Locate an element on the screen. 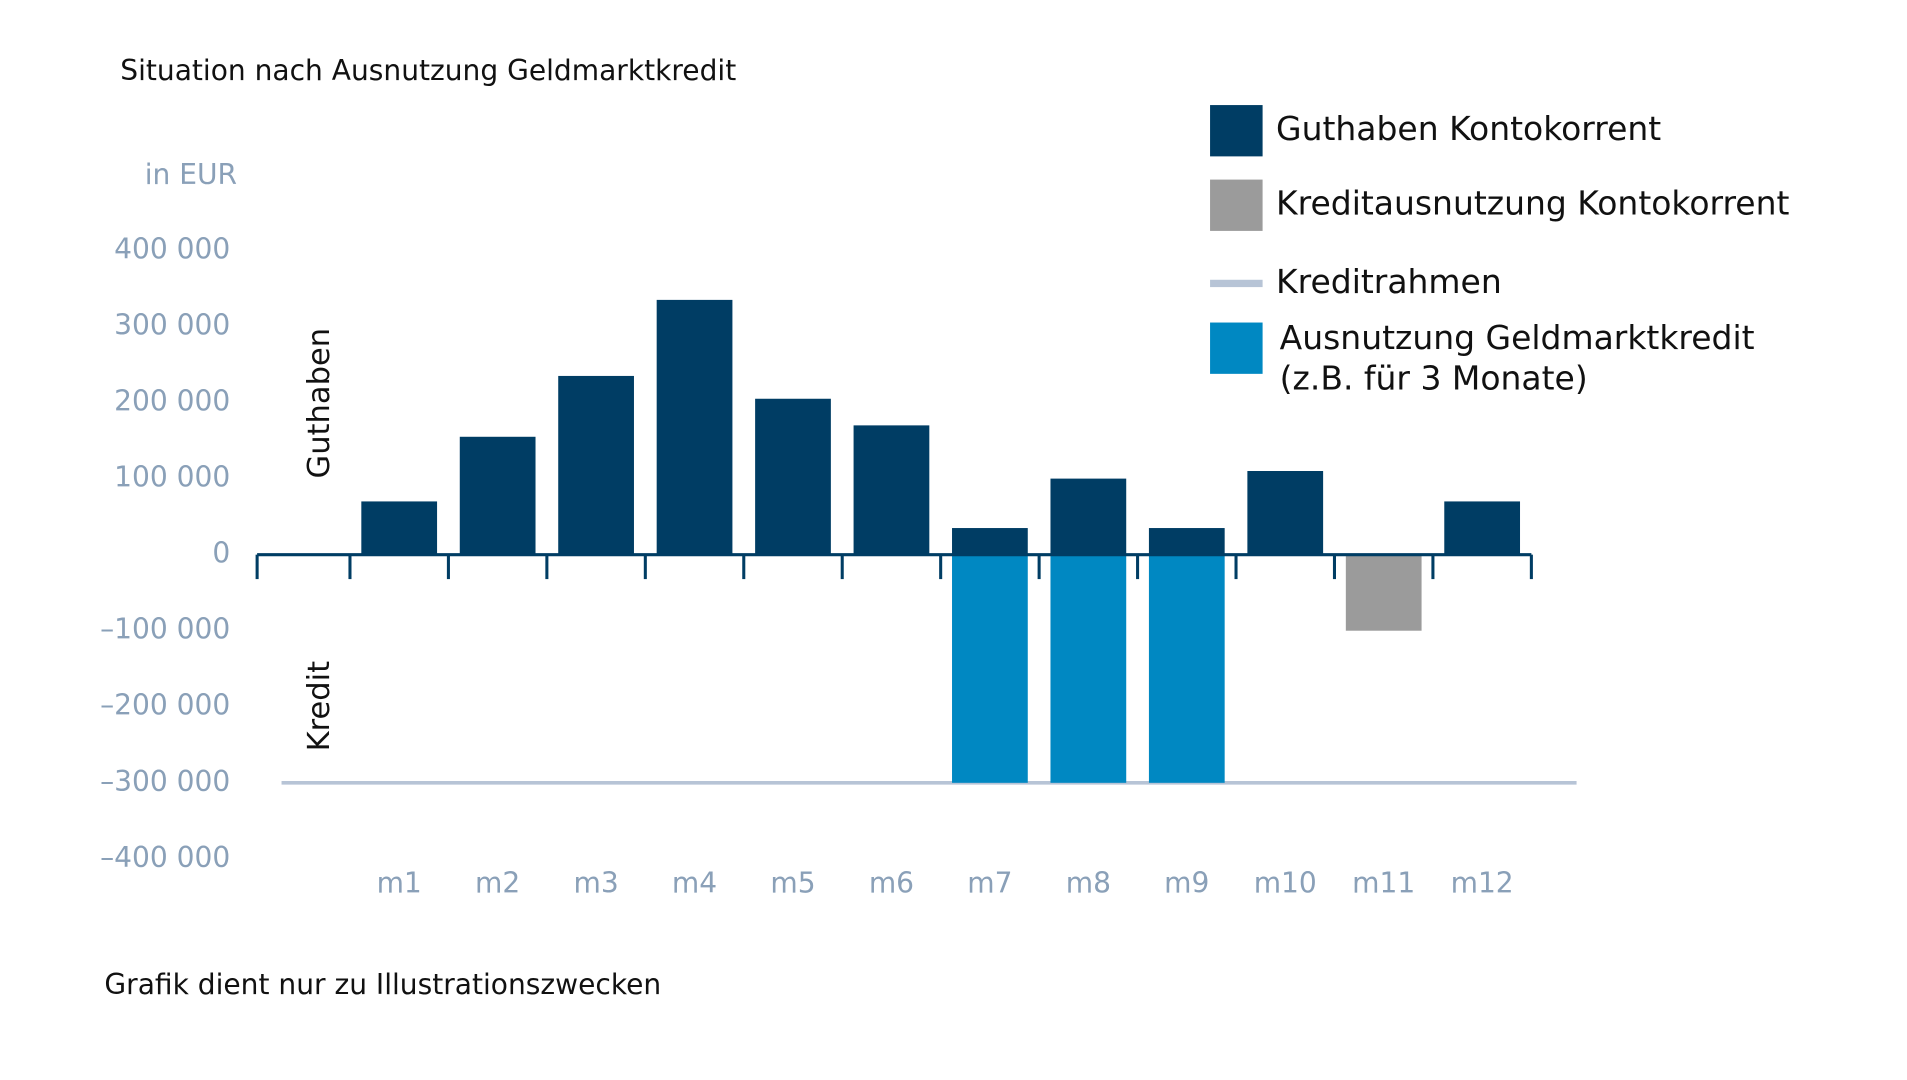  y-tick-label: 100 000 is located at coordinates (172, 477).